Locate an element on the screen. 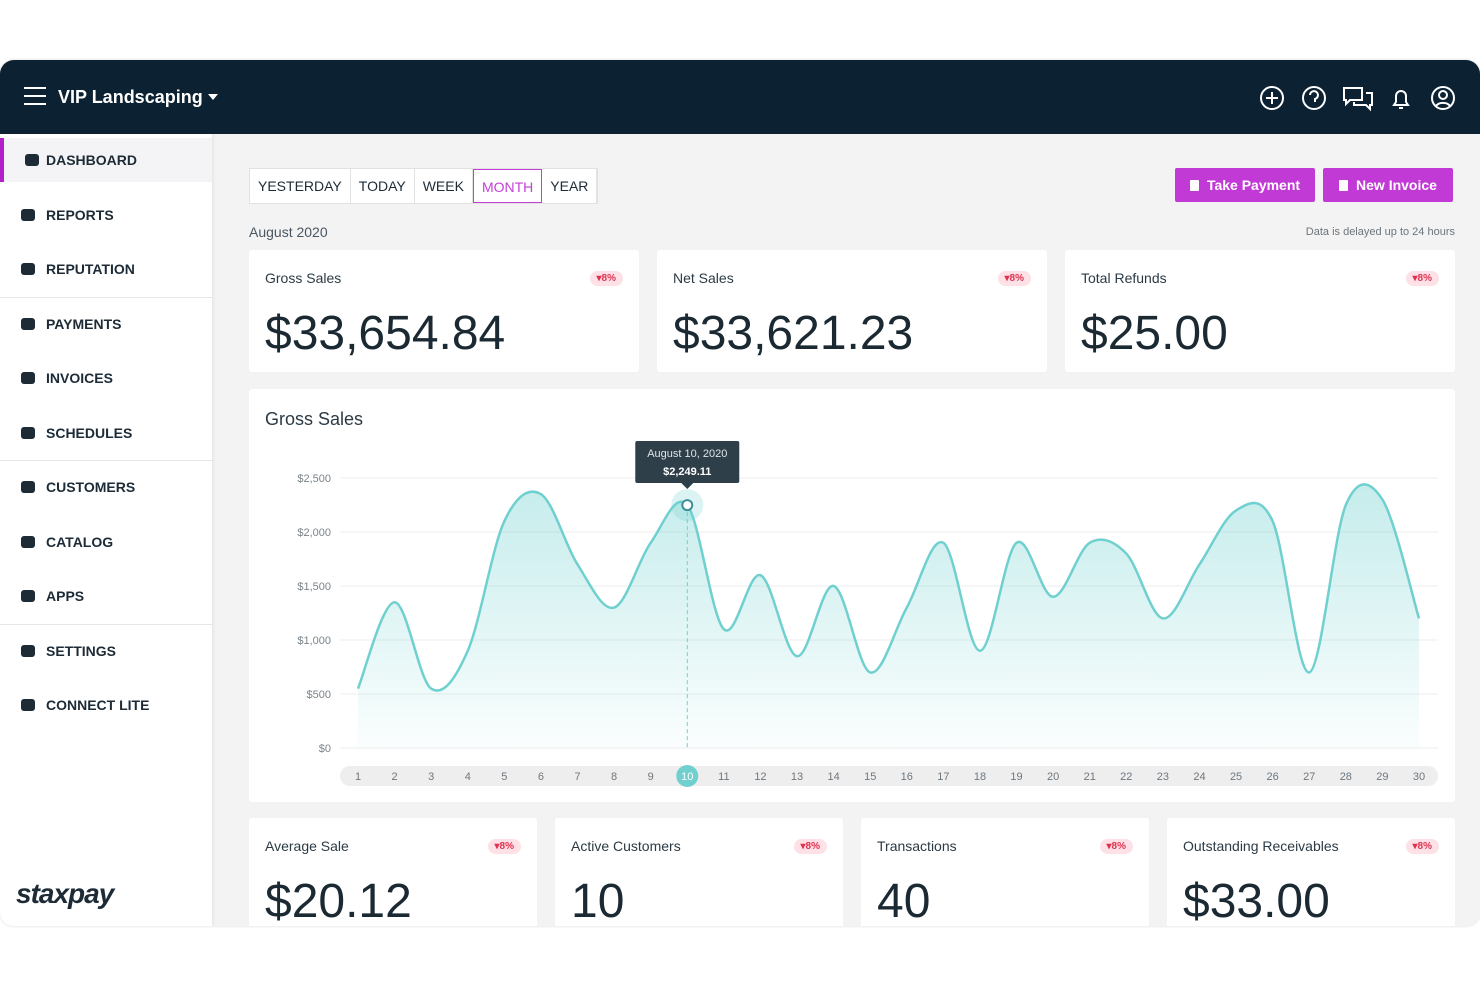  tab: TODAY is located at coordinates (383, 186).